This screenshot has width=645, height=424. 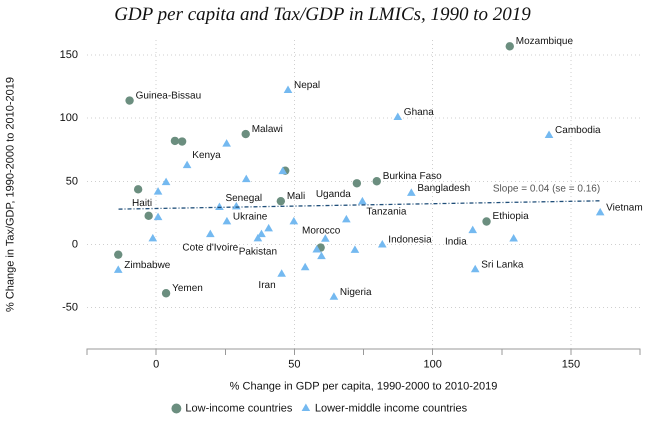 I want to click on y-tick-label: 50, so click(x=72, y=181).